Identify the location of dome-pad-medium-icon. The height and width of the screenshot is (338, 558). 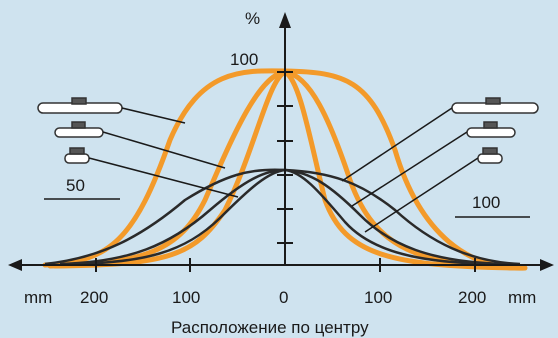
(79, 129).